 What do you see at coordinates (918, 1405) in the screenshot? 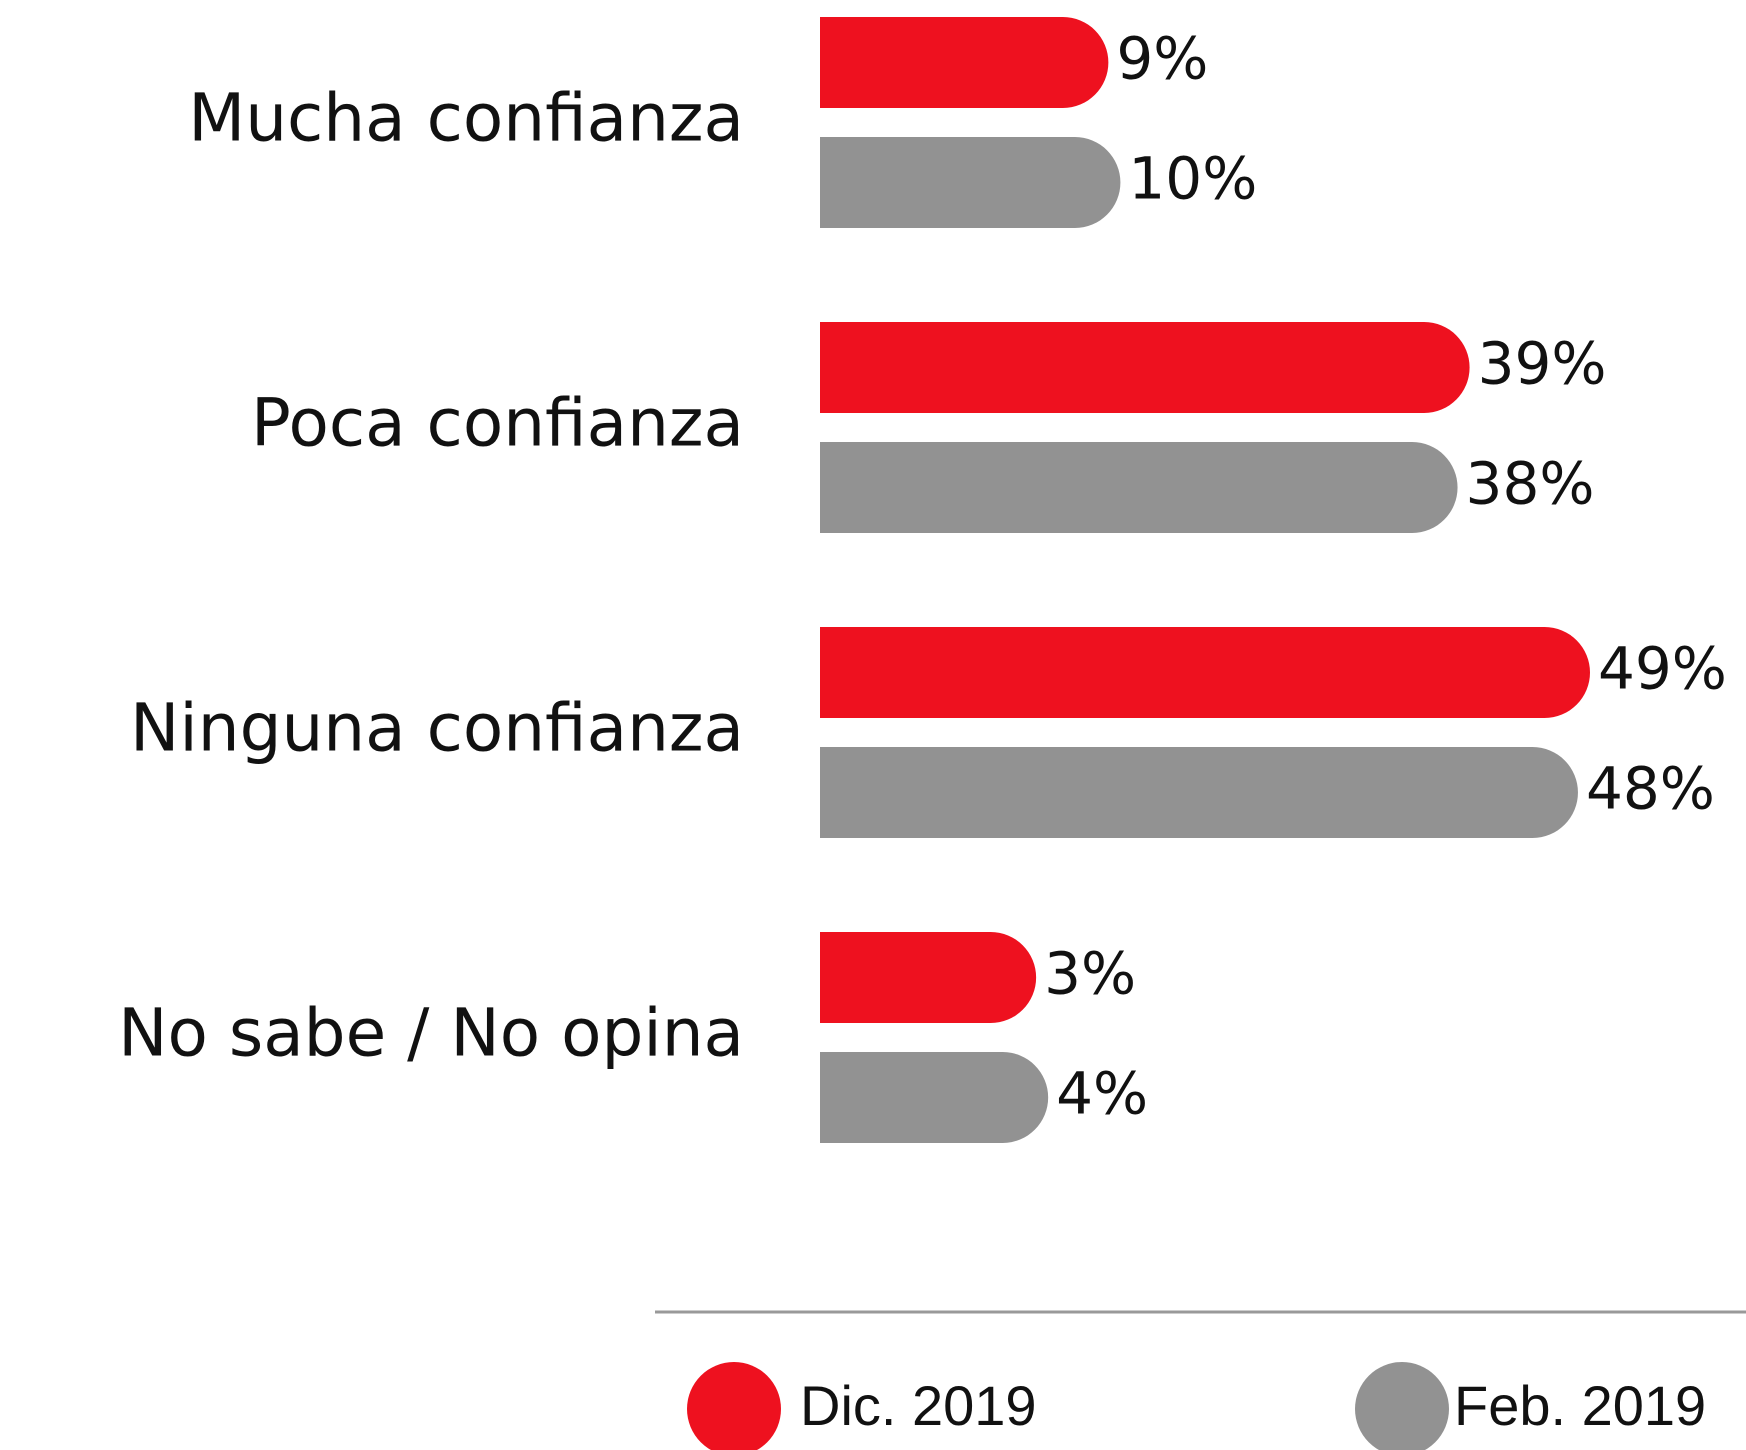
I see `legend-label: Dic. 2019` at bounding box center [918, 1405].